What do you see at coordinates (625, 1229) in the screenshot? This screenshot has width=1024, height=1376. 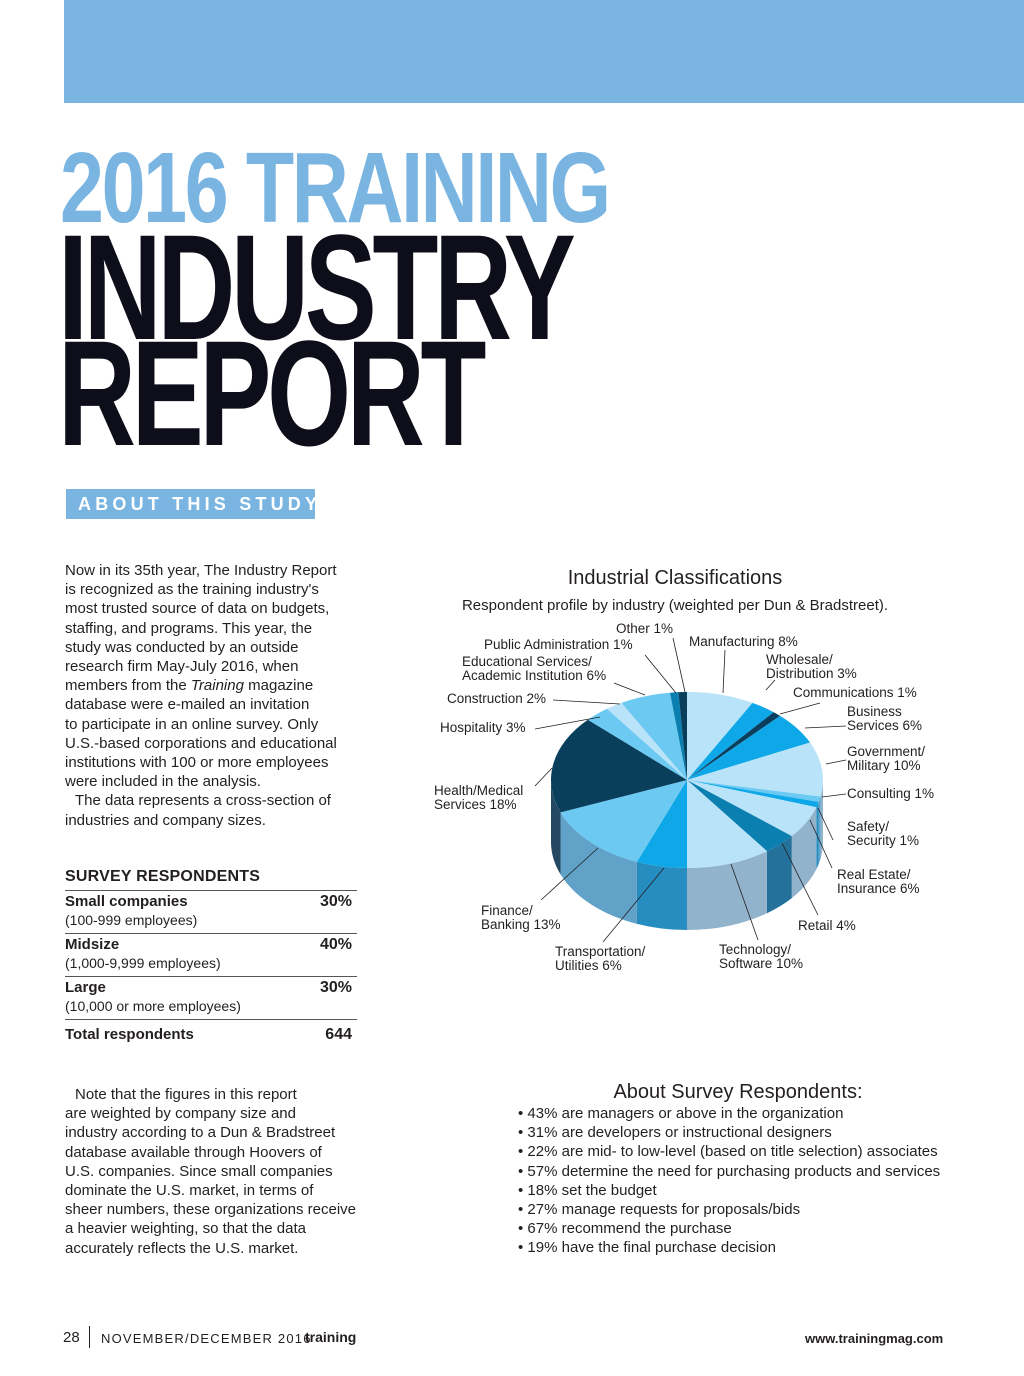 I see `bullet-item: • 67% recommend the purchase` at bounding box center [625, 1229].